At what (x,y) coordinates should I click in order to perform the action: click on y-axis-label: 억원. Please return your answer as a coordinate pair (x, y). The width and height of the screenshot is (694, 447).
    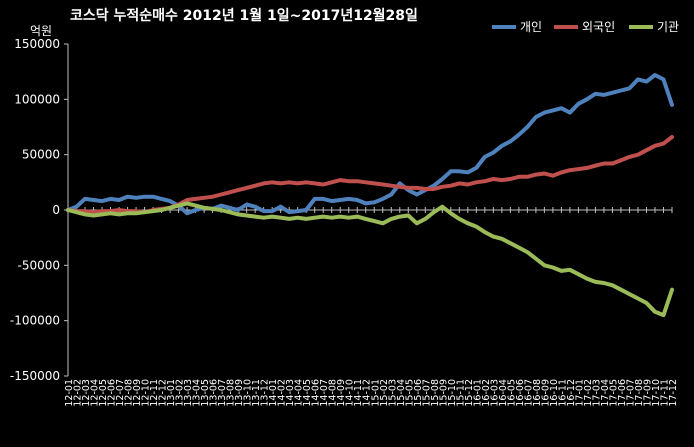
    Looking at the image, I should click on (41, 31).